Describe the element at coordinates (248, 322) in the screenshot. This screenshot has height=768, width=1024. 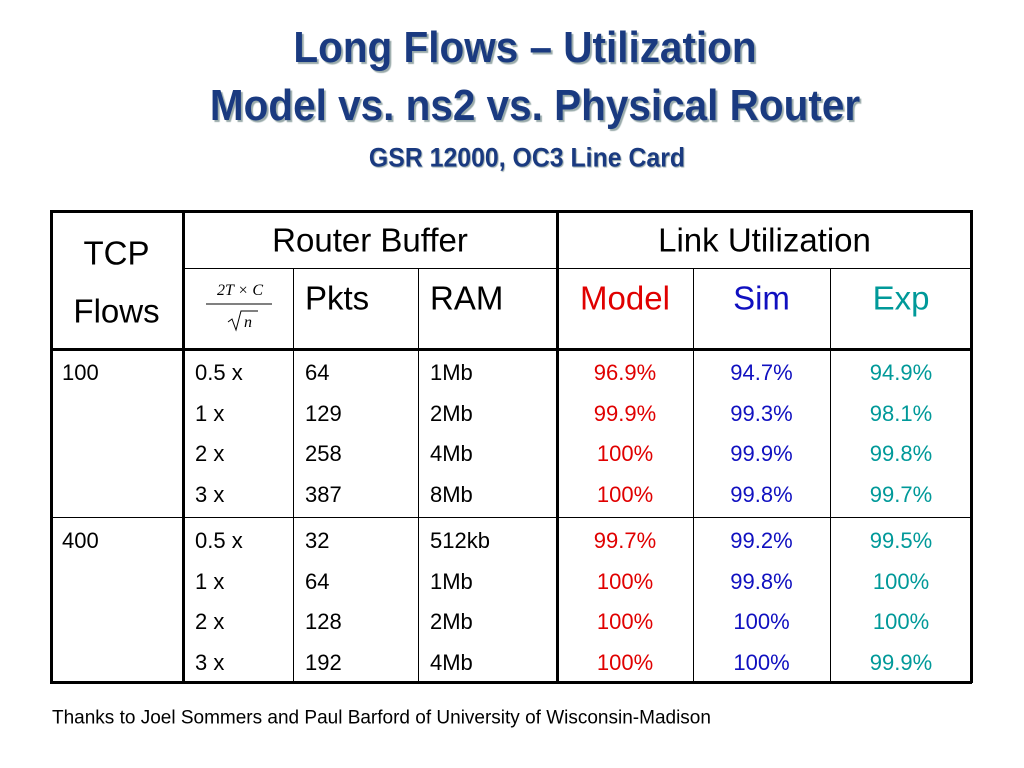
I see `formula-text: n` at that location.